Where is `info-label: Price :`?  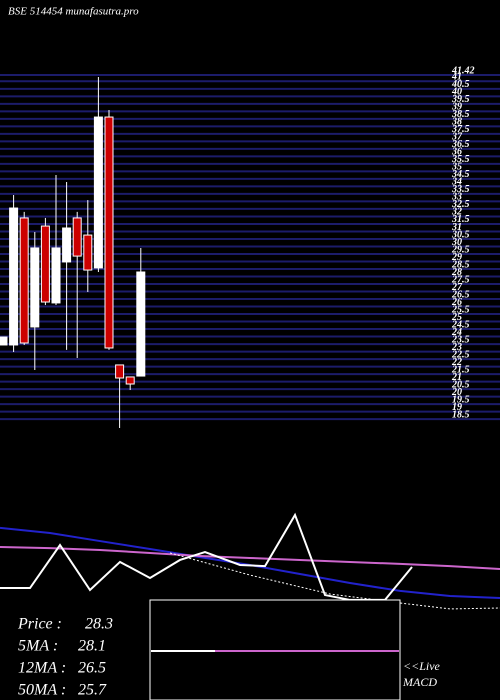 info-label: Price : is located at coordinates (39, 624).